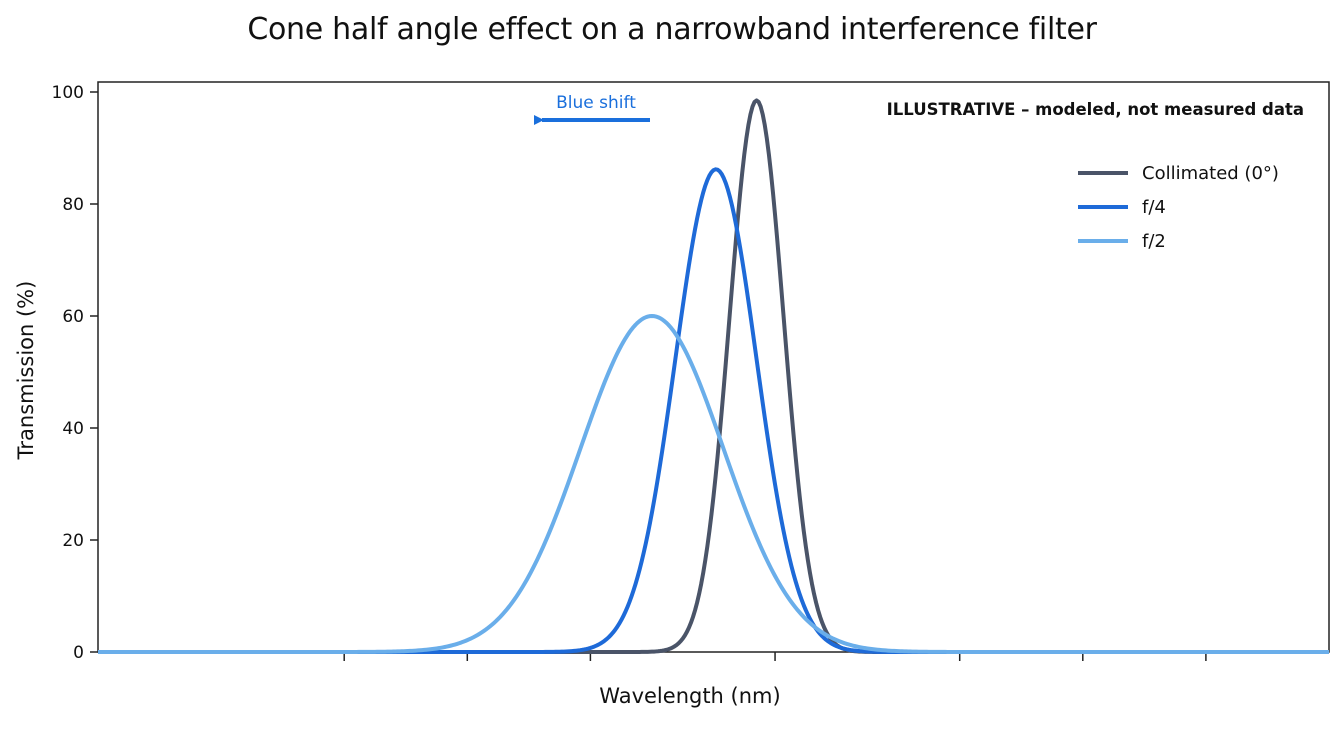  I want to click on blue-shift-label: Blue shift, so click(596, 103).